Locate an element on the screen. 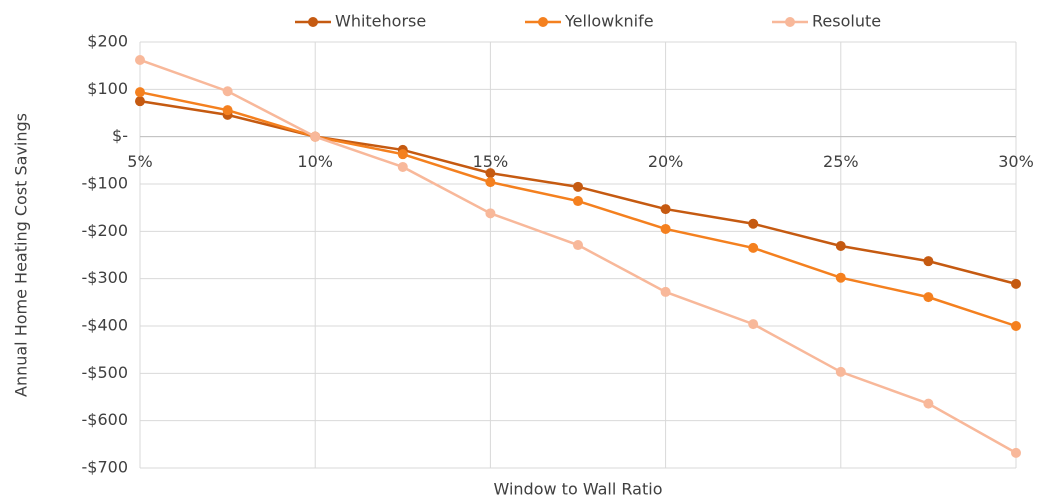  y-axis-label: Annual Home Heating Cost Savings is located at coordinates (21, 255).